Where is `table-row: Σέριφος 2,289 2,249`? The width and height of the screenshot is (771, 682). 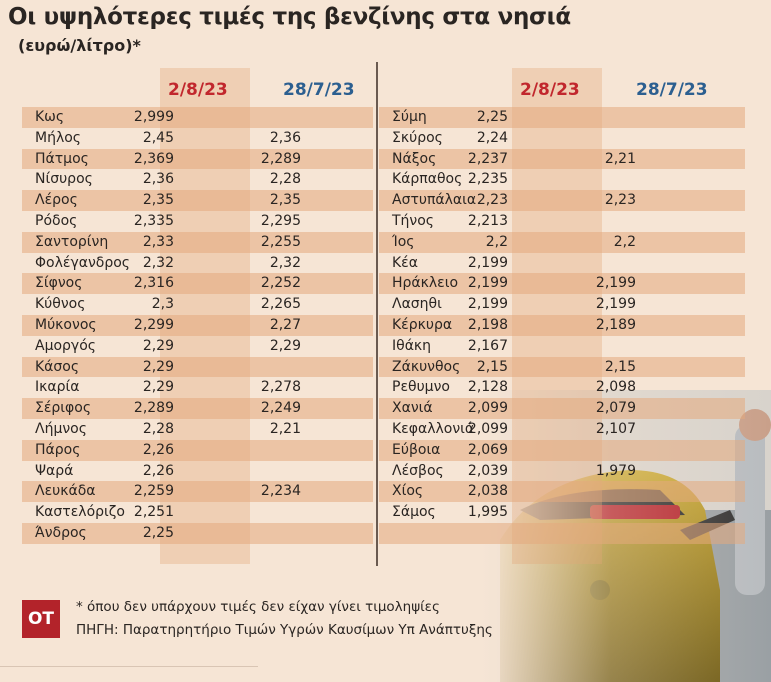
table-row: Σέριφος 2,289 2,249 is located at coordinates (197, 408).